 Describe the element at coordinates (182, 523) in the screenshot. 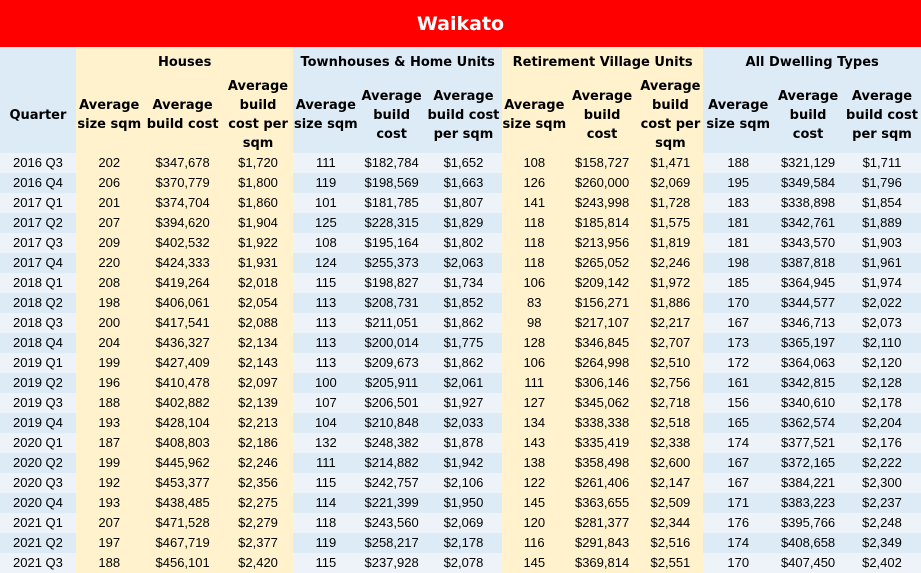

I see `houses-cost-cell: $471,528` at that location.